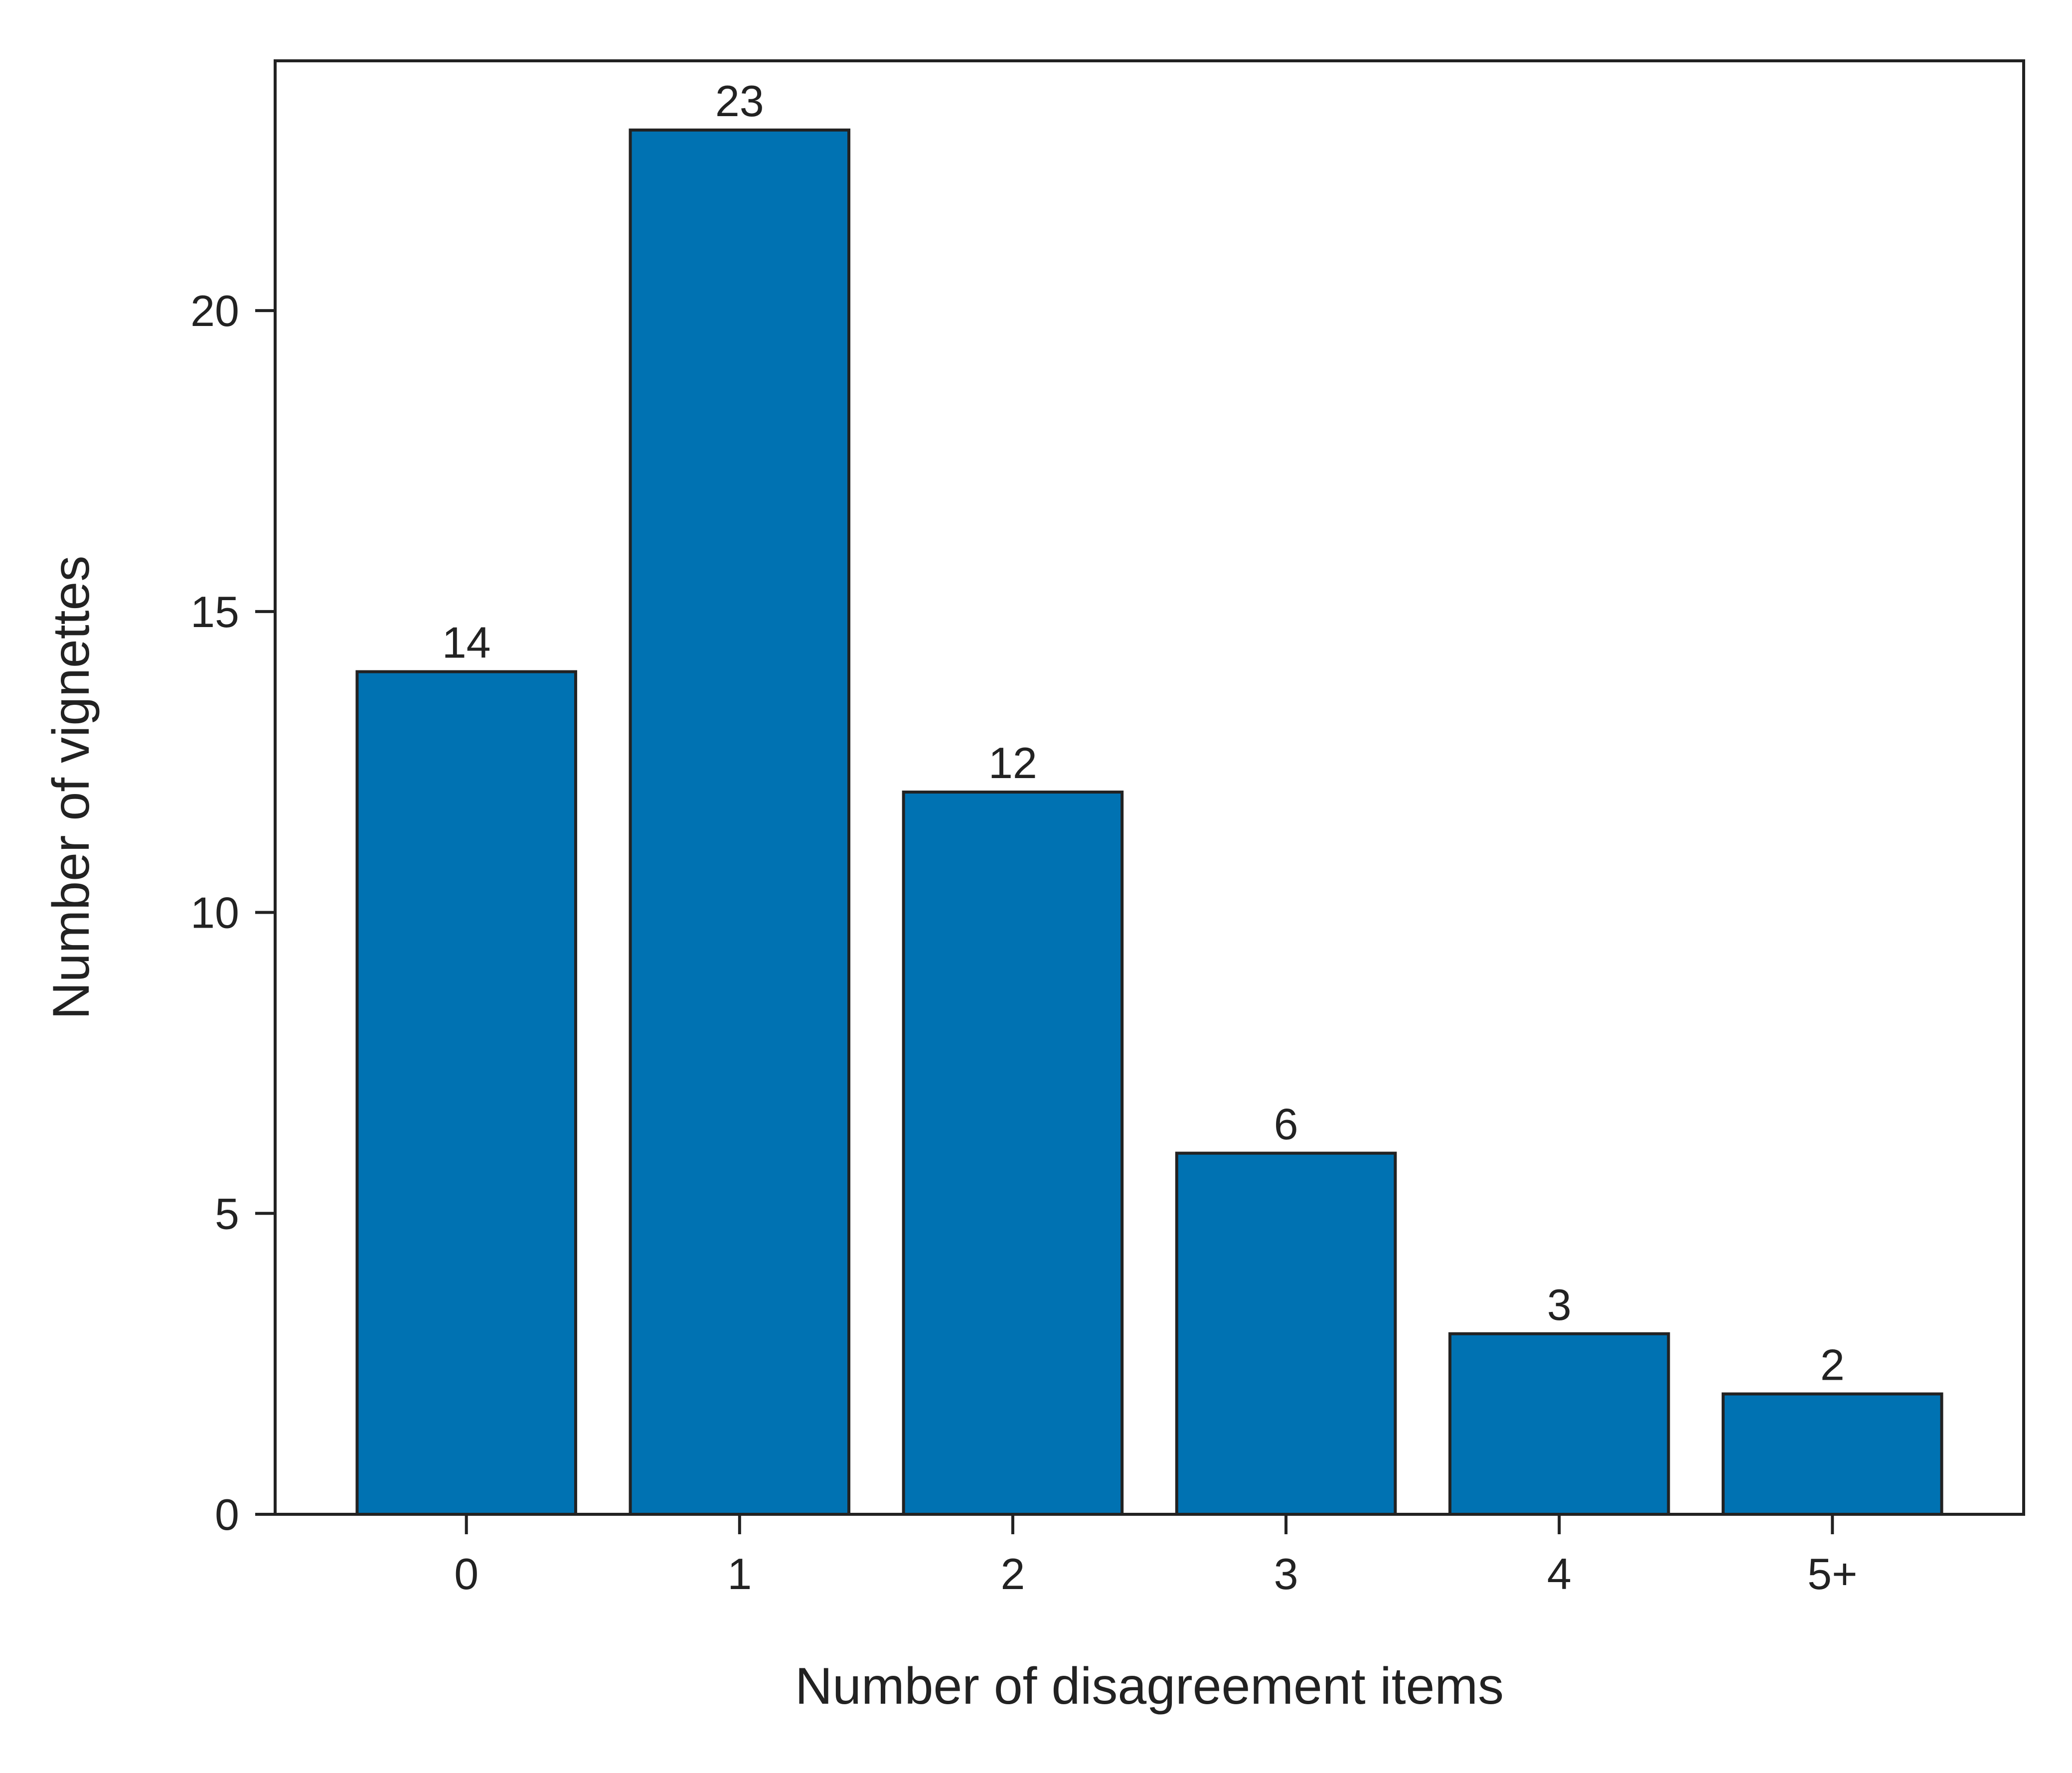  What do you see at coordinates (740, 101) in the screenshot?
I see `data-label-1: 23` at bounding box center [740, 101].